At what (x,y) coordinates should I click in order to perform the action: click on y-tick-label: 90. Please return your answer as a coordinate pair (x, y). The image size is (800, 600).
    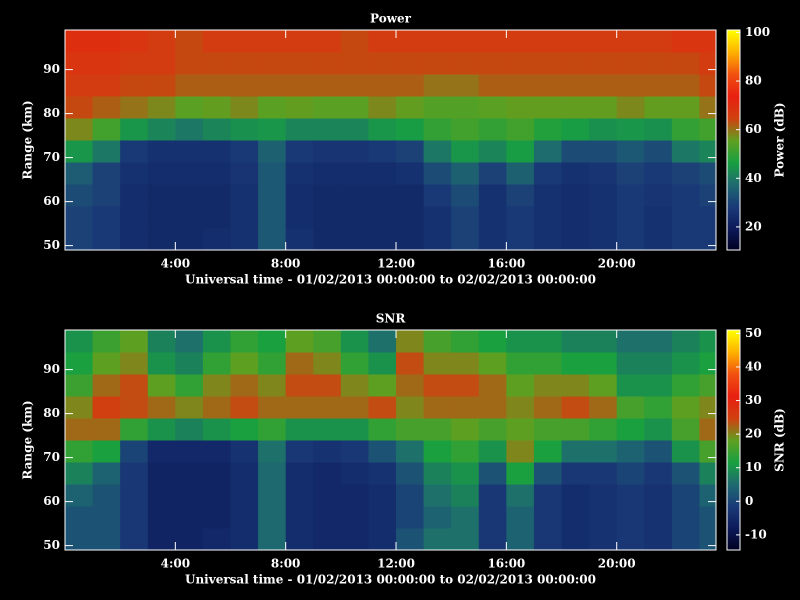
    Looking at the image, I should click on (51, 69).